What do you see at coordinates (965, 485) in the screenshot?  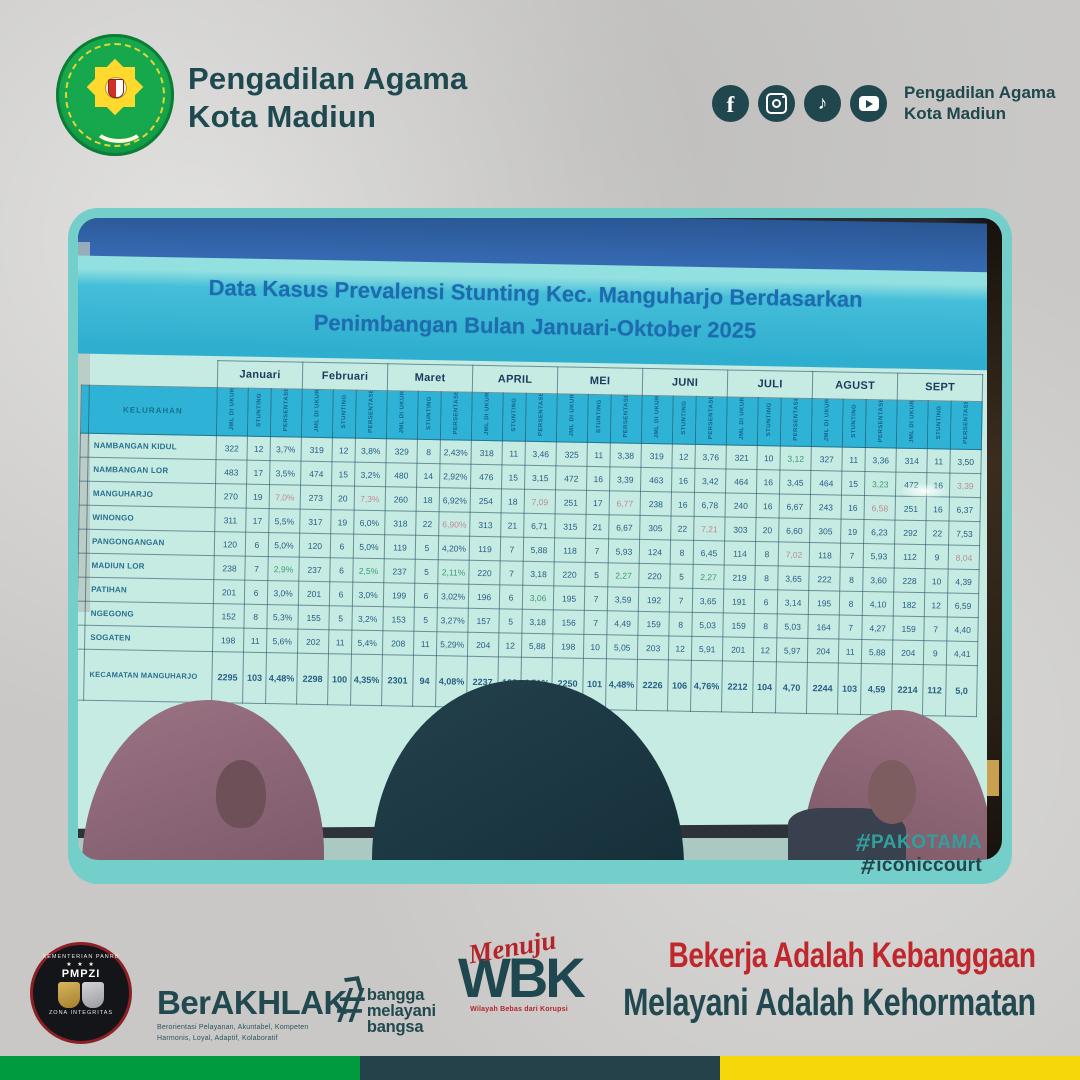 I see `table-cell: 3,39` at bounding box center [965, 485].